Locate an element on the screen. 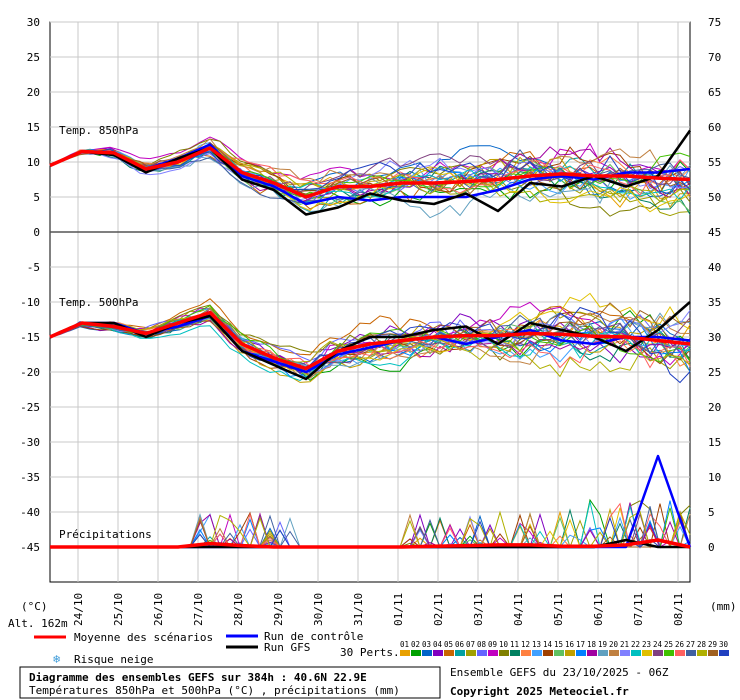 Image resolution: width=740 pixels, height=700 pixels. left-tick-label: -15 is located at coordinates (30, 337).